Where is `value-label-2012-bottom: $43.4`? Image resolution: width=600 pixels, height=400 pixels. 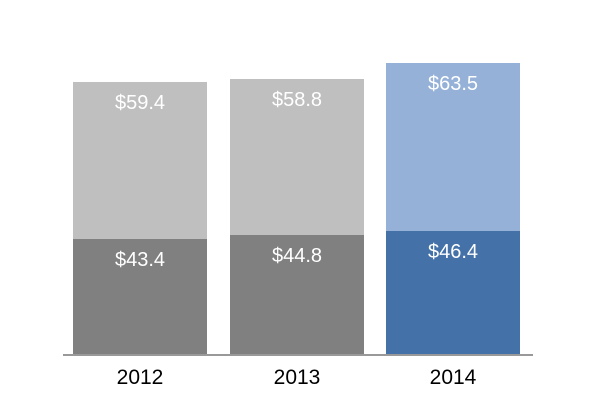
value-label-2012-bottom: $43.4 is located at coordinates (140, 260).